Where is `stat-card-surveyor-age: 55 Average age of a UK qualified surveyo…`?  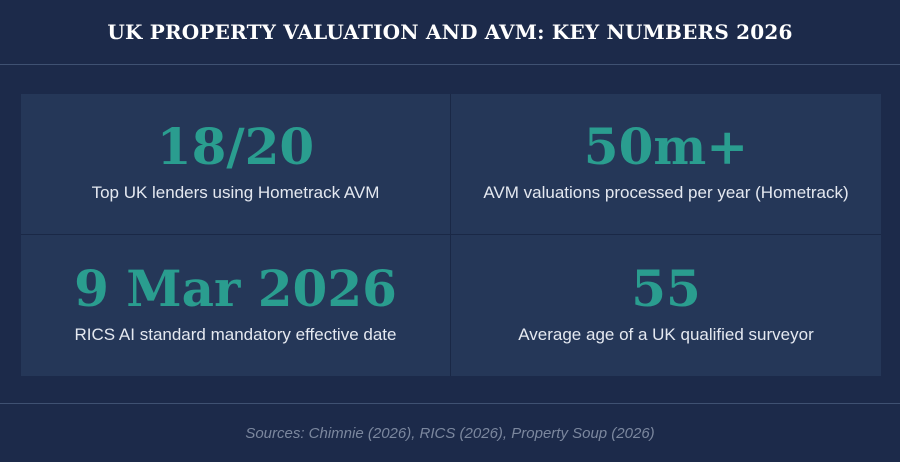 stat-card-surveyor-age: 55 Average age of a UK qualified surveyo… is located at coordinates (666, 305).